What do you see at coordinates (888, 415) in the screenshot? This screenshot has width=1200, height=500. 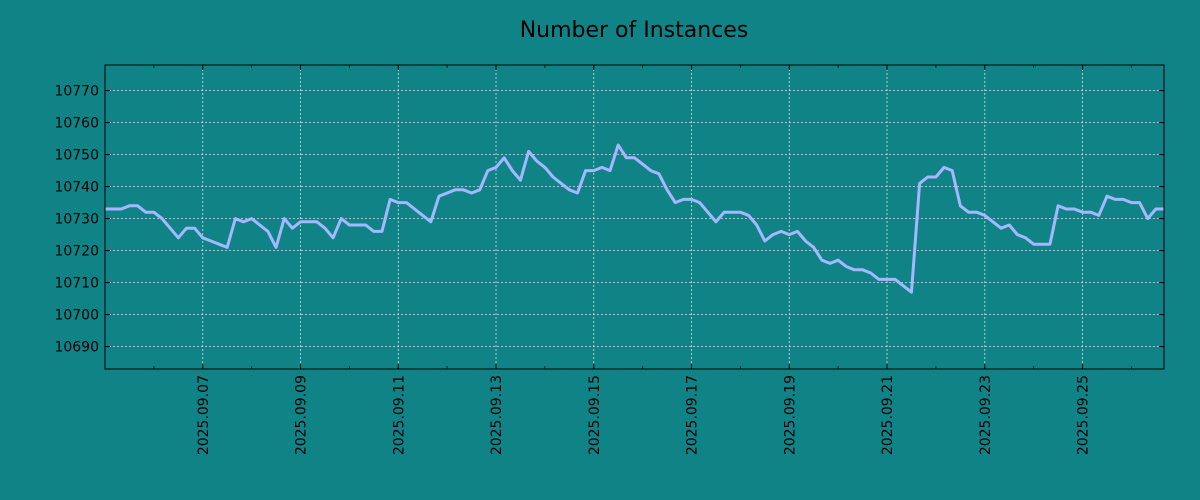 I see `x-tick-label: 2025.09.21` at bounding box center [888, 415].